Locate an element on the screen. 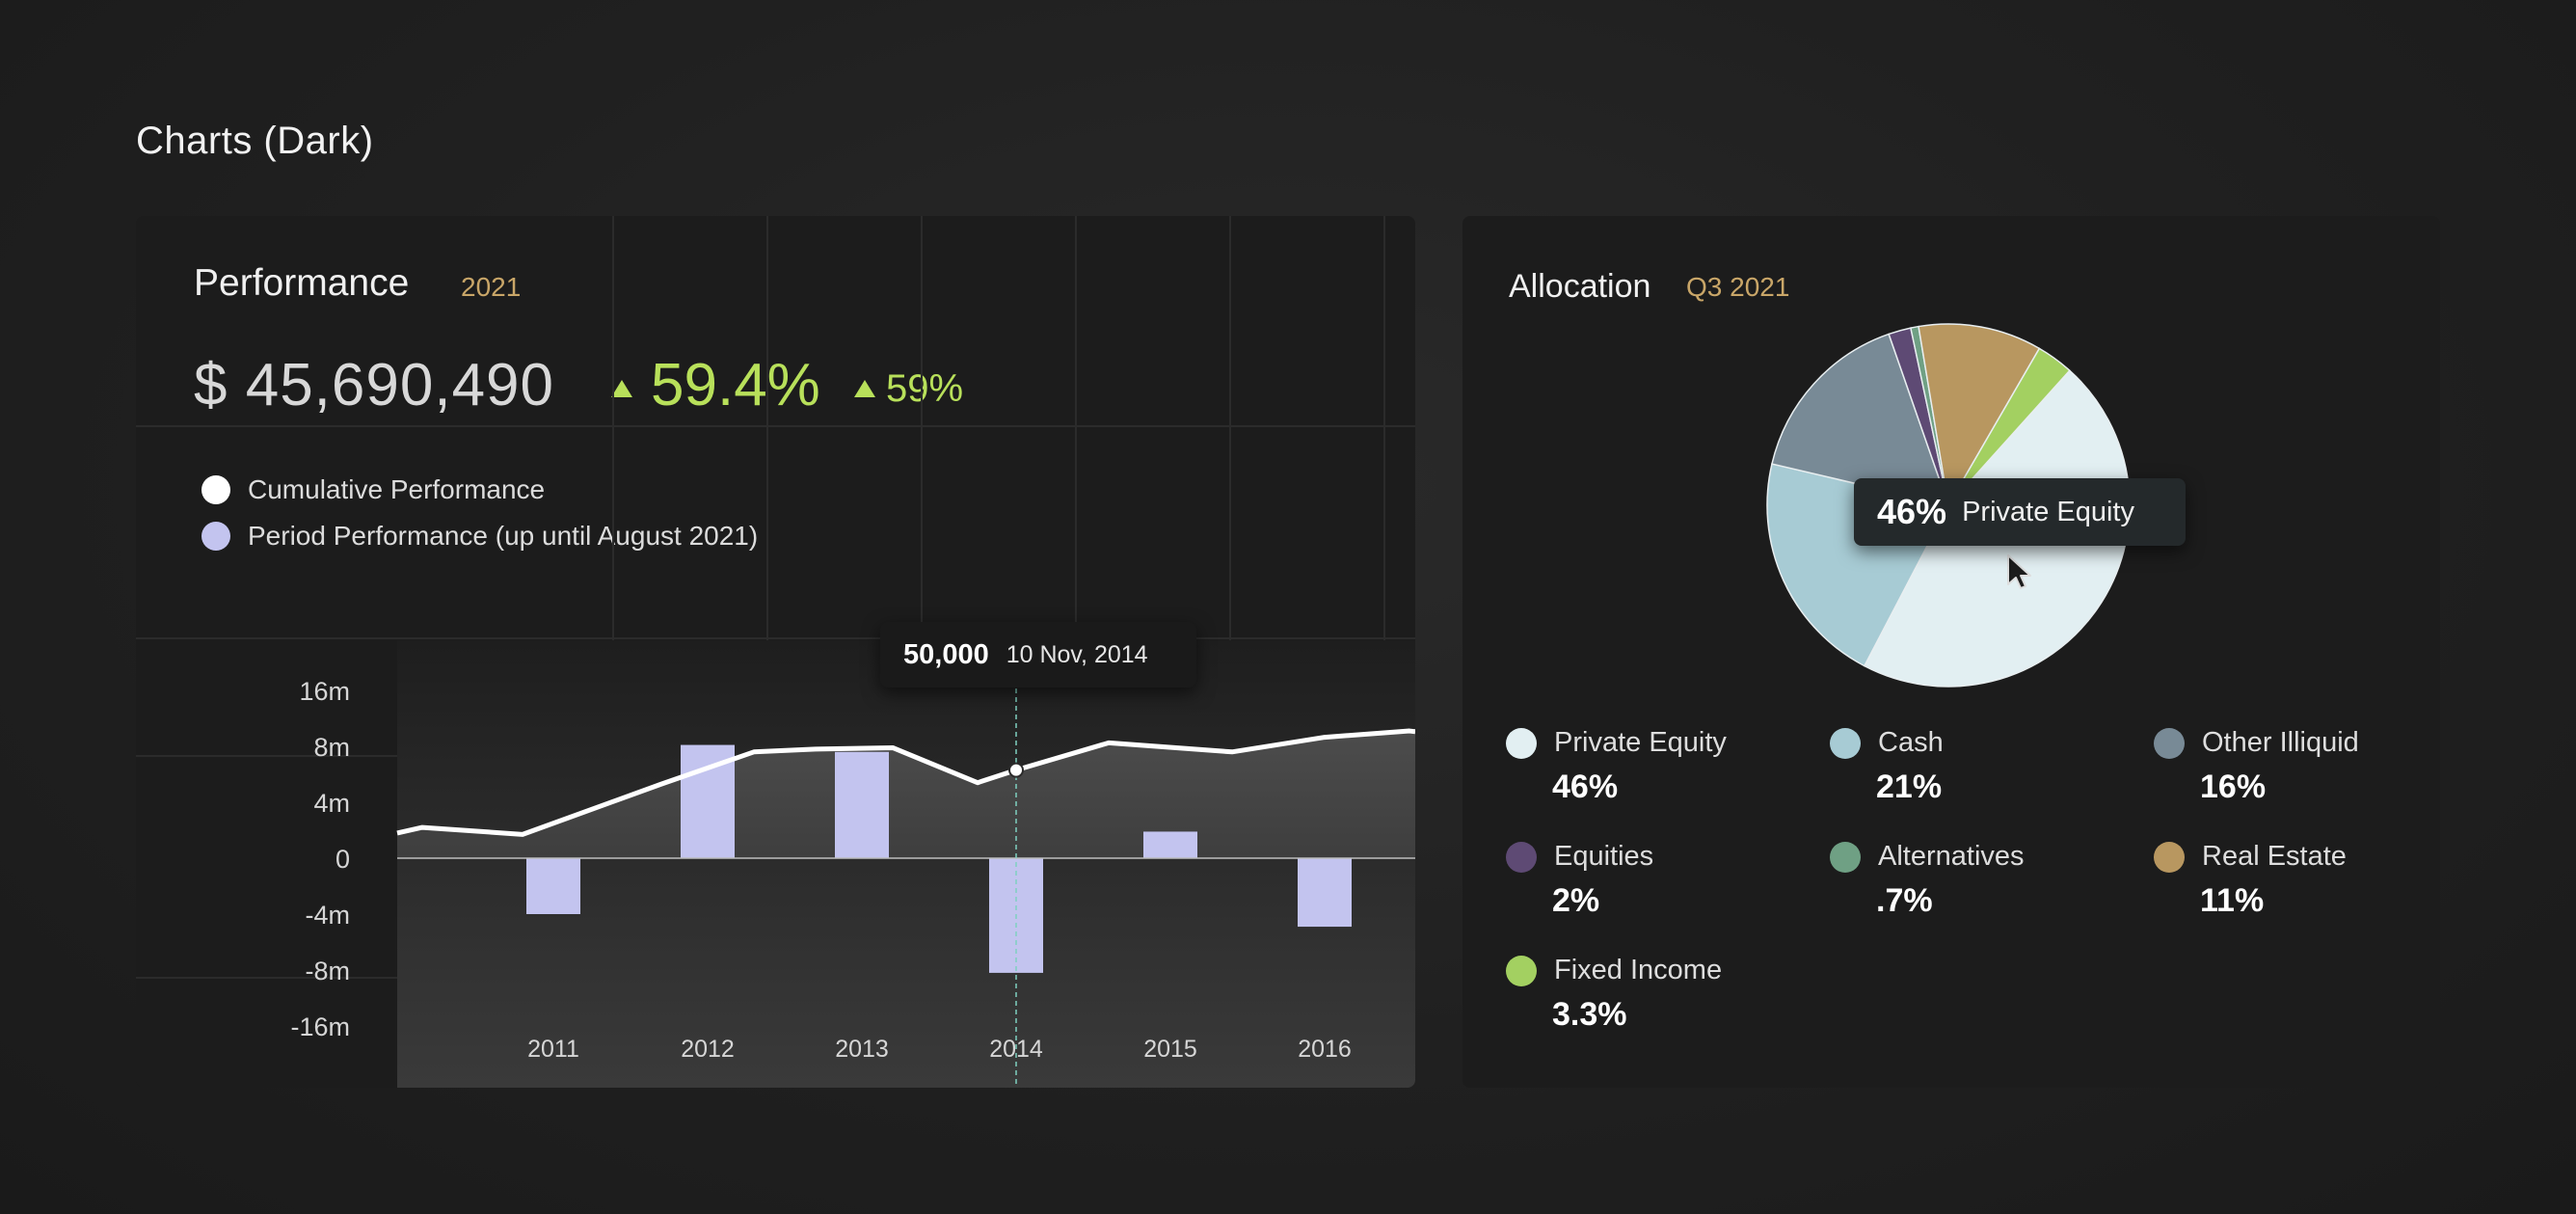 This screenshot has width=2576, height=1214. x-tick-label: 2015 is located at coordinates (1170, 1049).